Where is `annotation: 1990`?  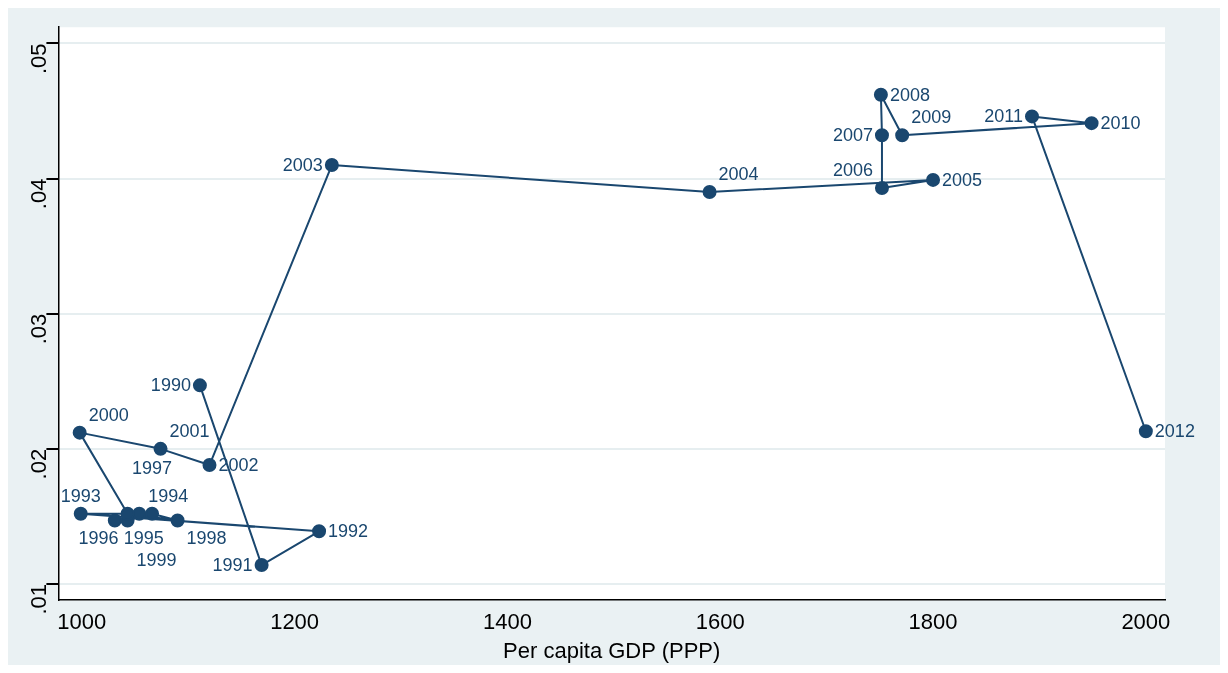 annotation: 1990 is located at coordinates (170, 385).